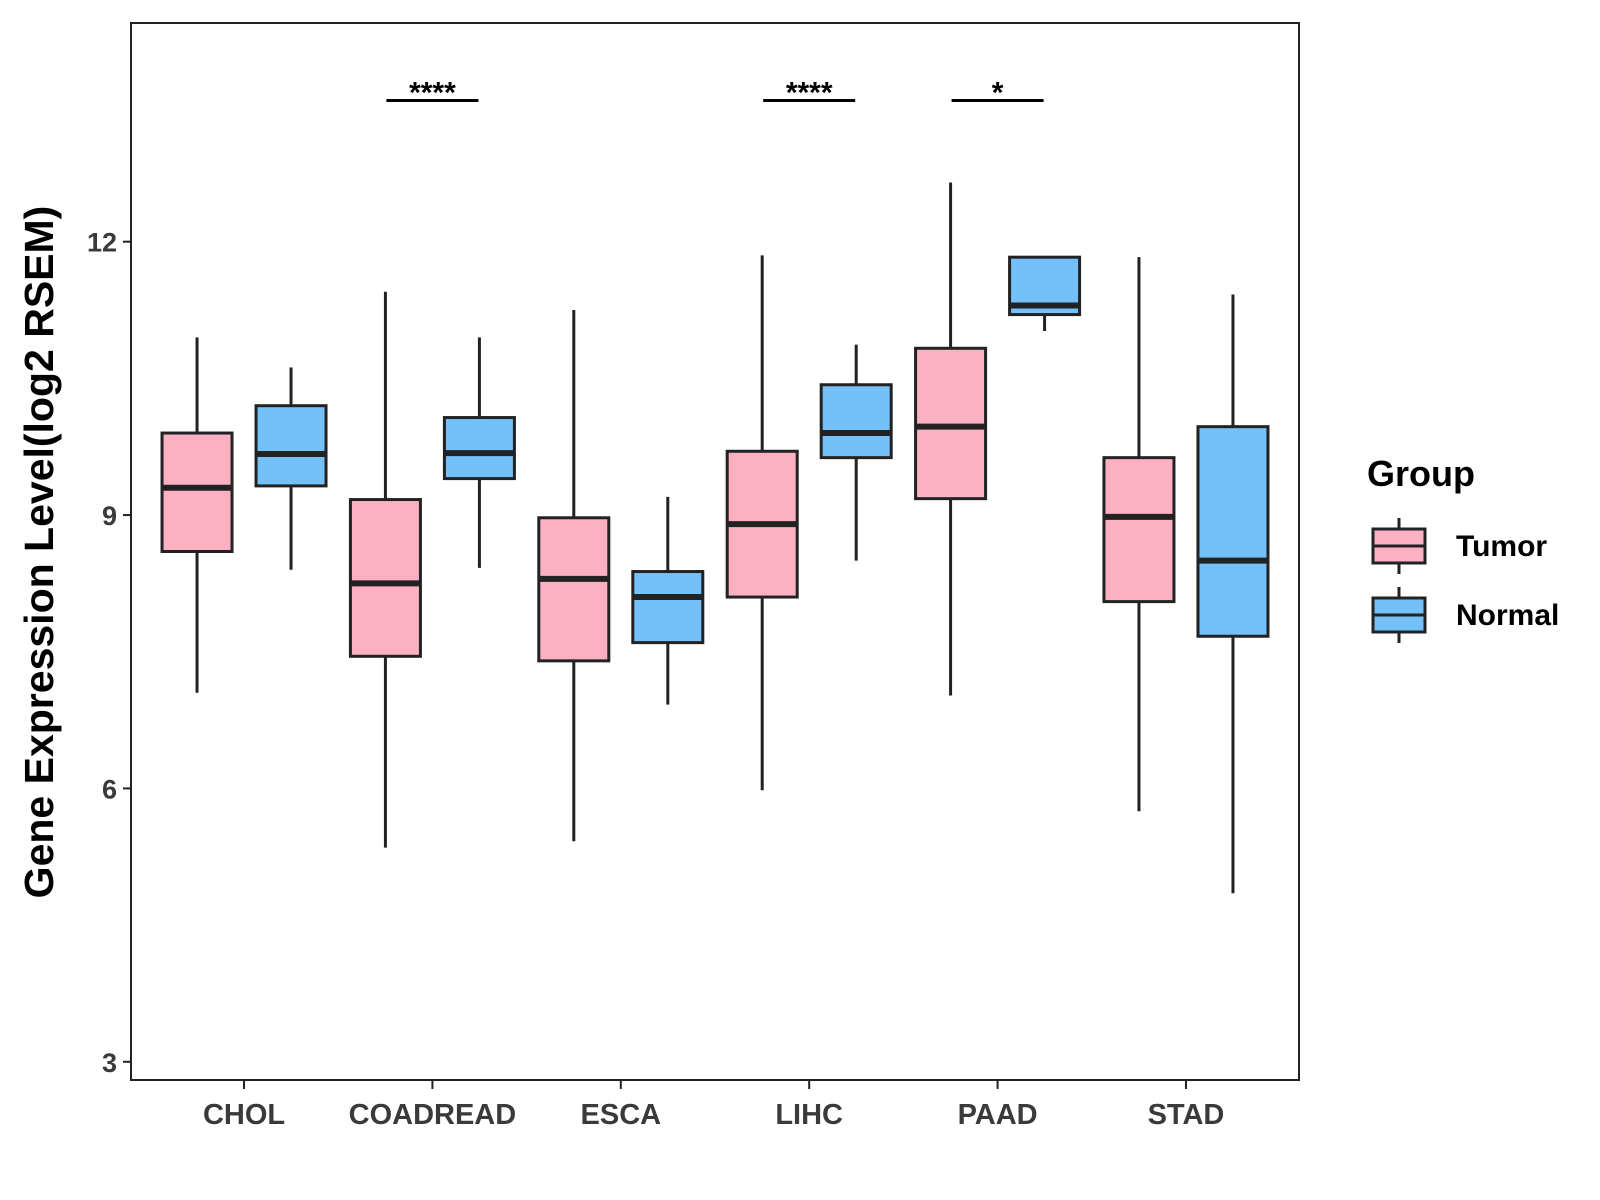 This screenshot has width=1600, height=1200. I want to click on box-normal-chol, so click(291, 468).